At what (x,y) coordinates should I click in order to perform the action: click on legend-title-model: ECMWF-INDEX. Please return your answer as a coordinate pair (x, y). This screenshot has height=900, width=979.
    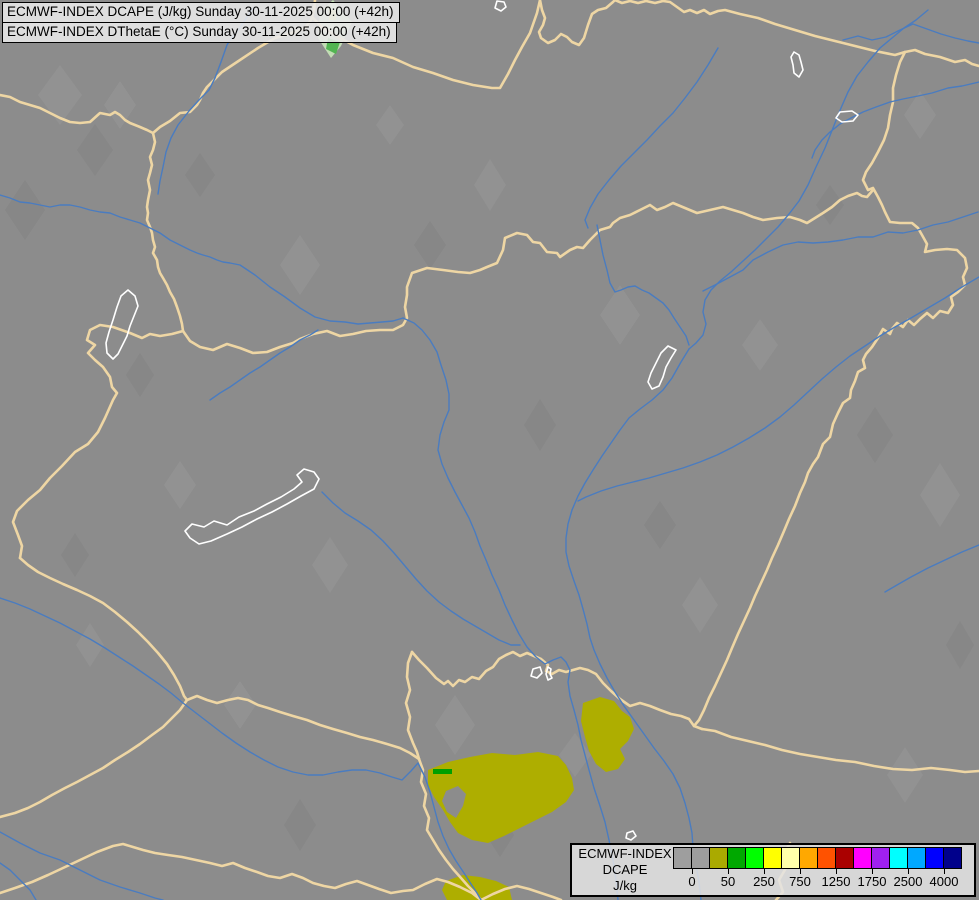
    Looking at the image, I should click on (625, 853).